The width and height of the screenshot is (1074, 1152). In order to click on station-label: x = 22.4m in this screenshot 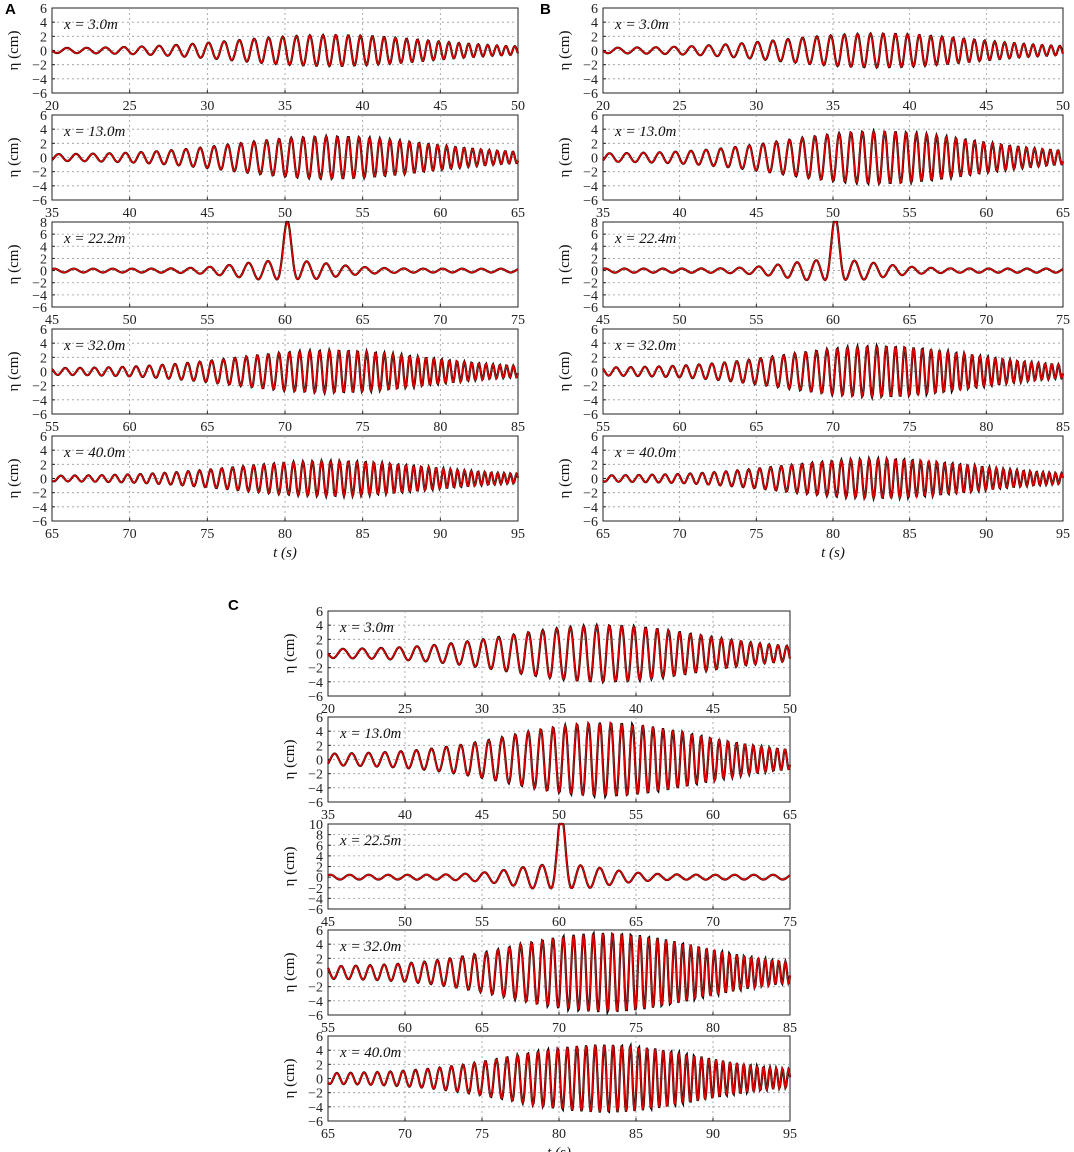, I will do `click(645, 239)`.